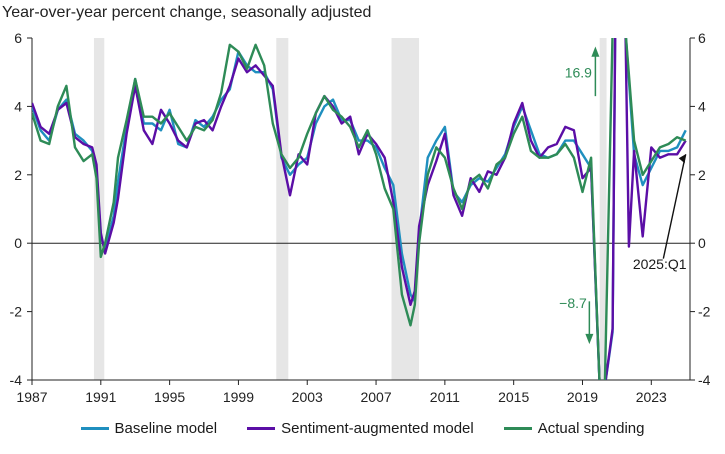 The width and height of the screenshot is (725, 454). What do you see at coordinates (623, 195) in the screenshot?
I see `annotations: 16.9 −8.7 2025:Q1` at bounding box center [623, 195].